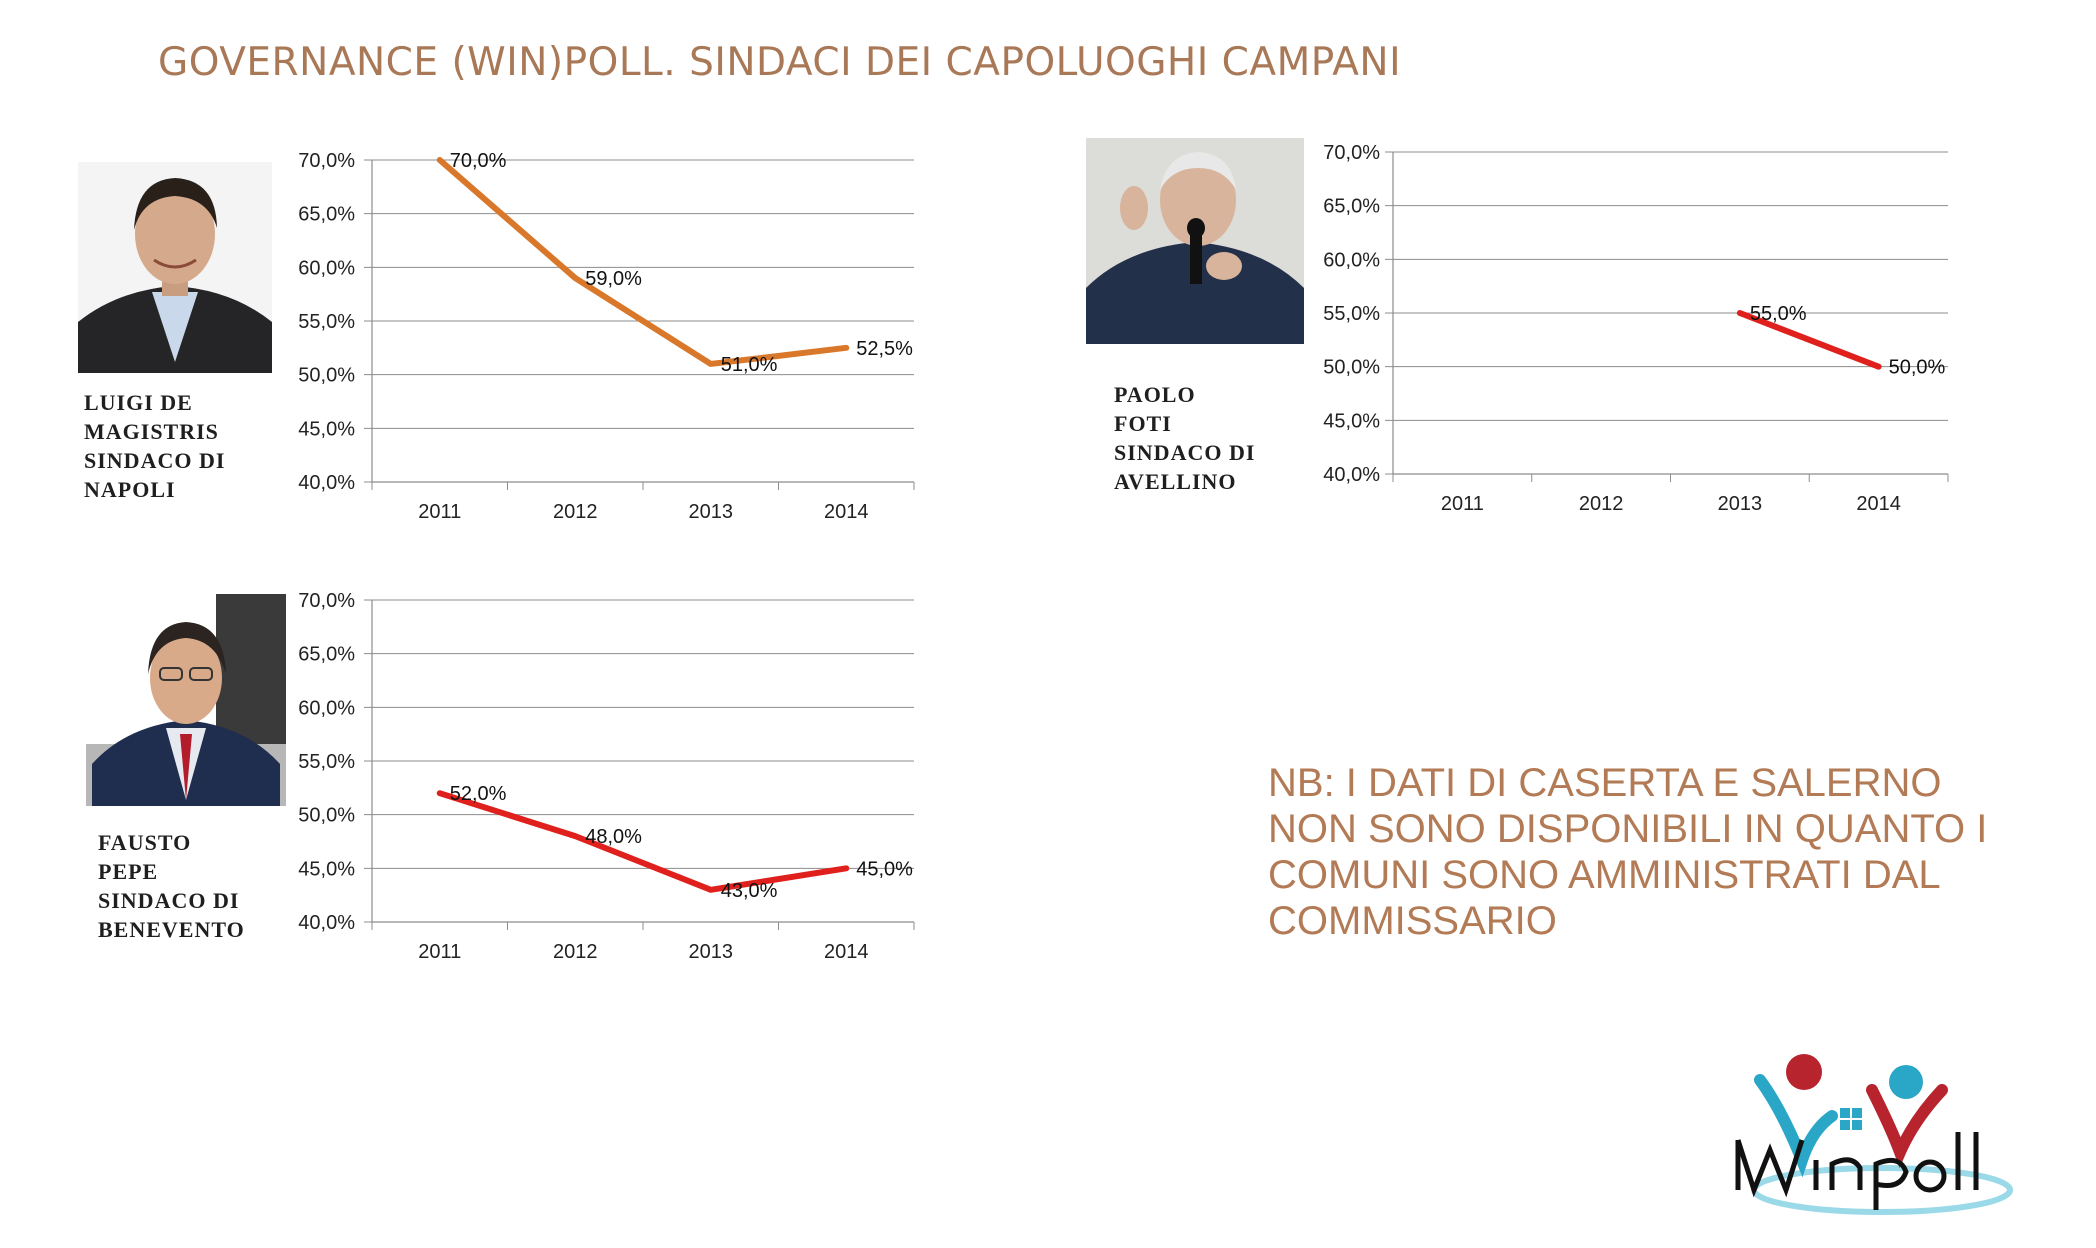 The image size is (2096, 1248). I want to click on data-label: 59,0%, so click(613, 279).